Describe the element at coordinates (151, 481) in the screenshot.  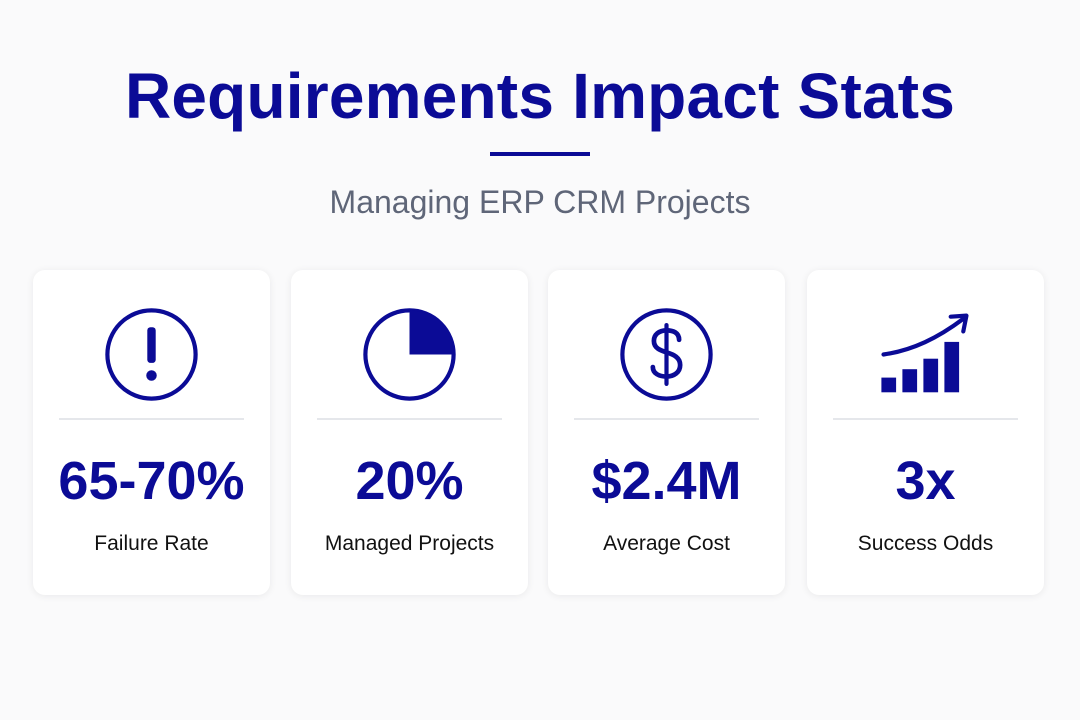
I see `stat-value: 65-70%` at that location.